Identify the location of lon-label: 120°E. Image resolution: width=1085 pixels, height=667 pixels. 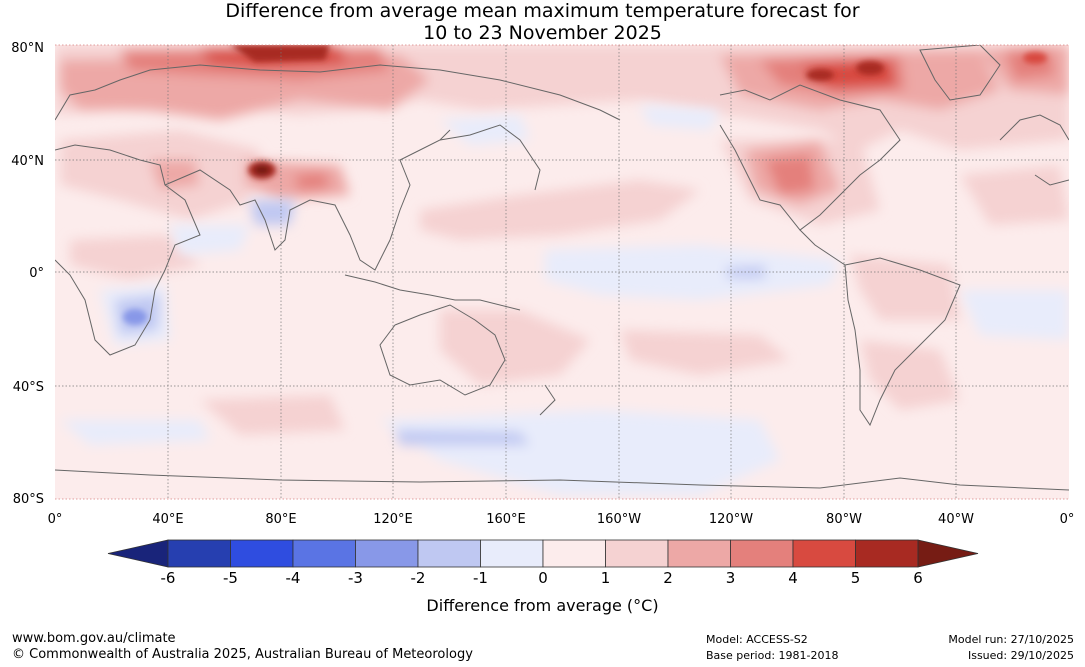
(393, 519).